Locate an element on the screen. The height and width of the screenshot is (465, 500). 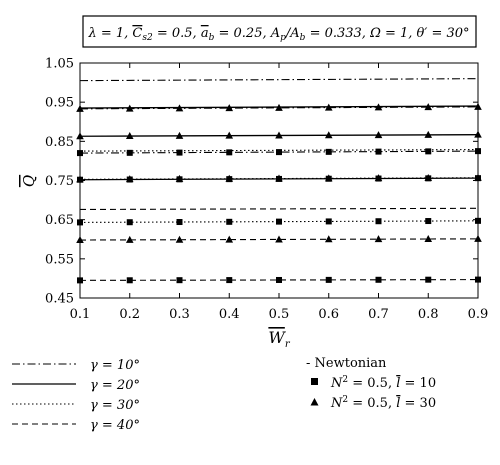
y-tick-label: 0.75 is located at coordinates (59, 181).